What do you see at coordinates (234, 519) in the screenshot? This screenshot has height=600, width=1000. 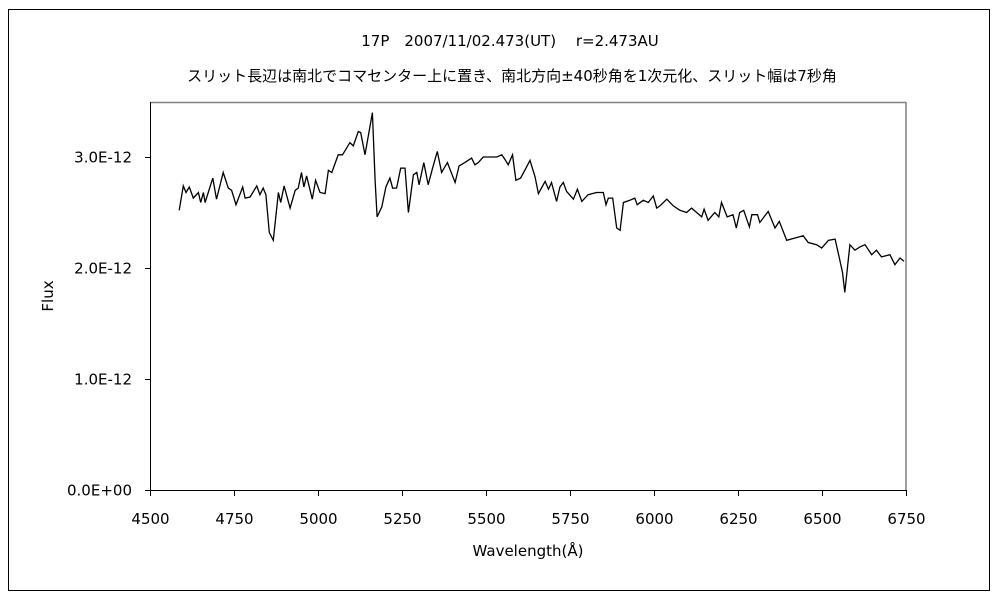 I see `x-tick-label: 4750` at bounding box center [234, 519].